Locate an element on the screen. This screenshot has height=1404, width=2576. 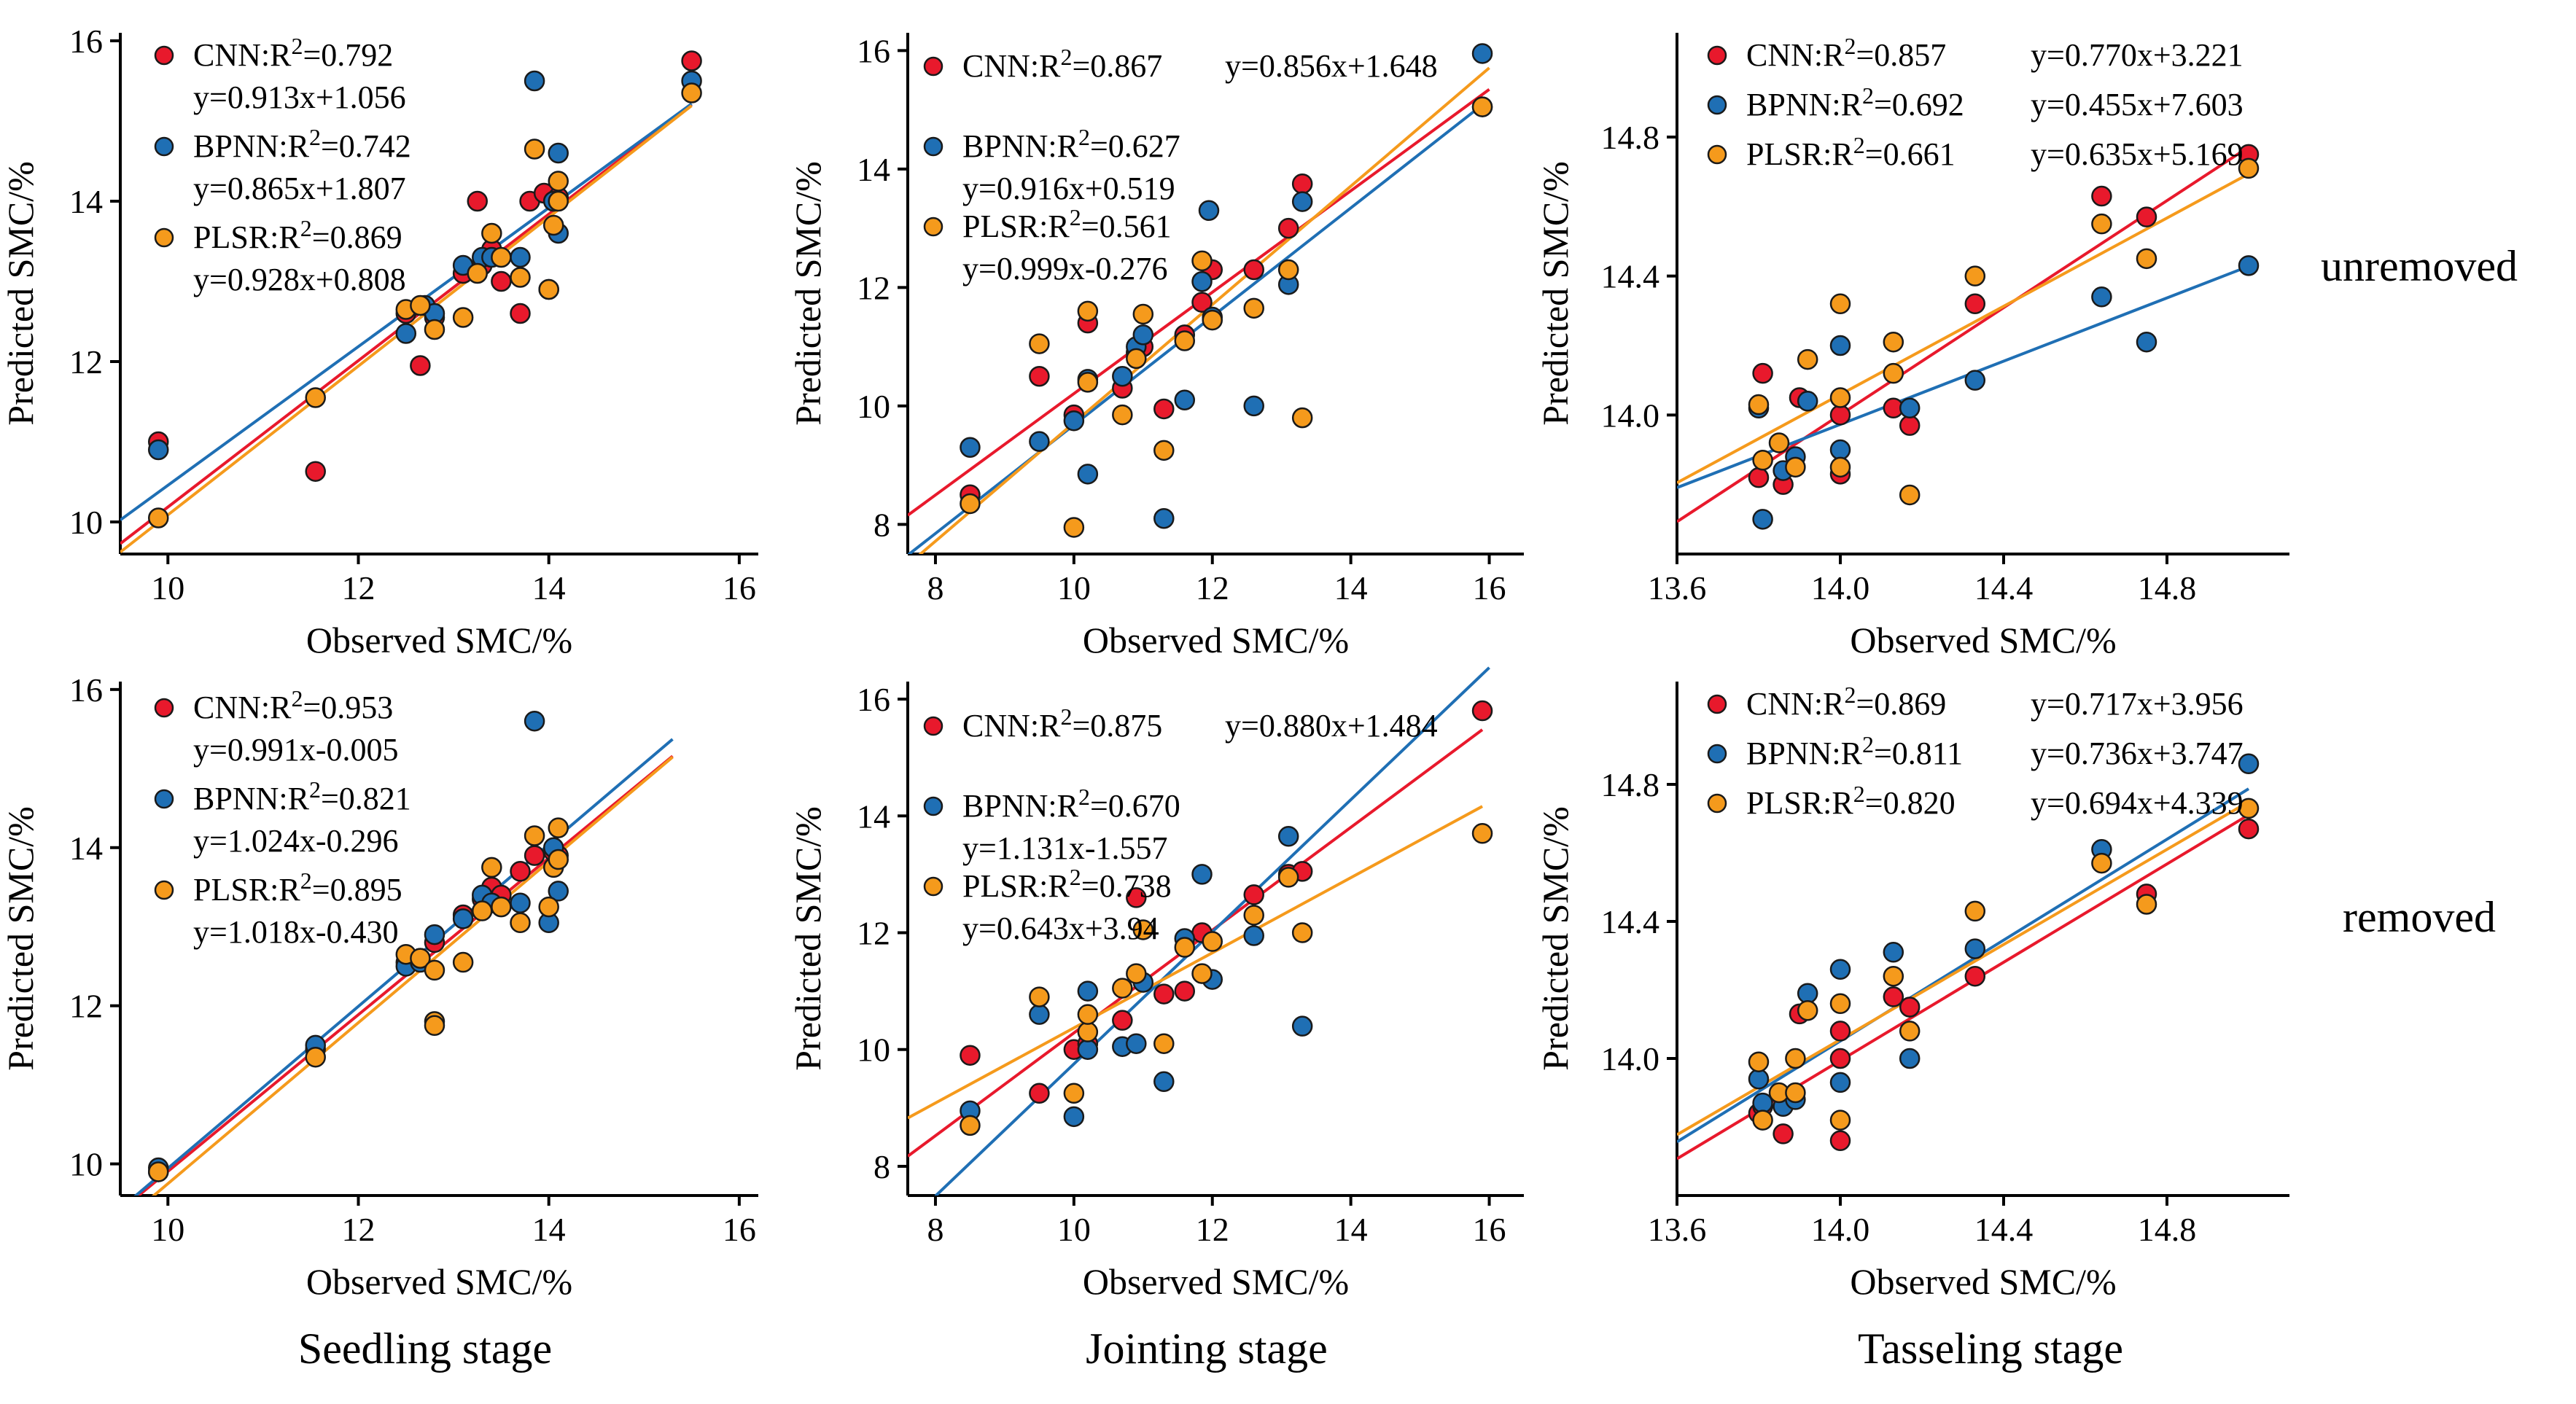
column-label: Tasseling stage is located at coordinates (1990, 1349).